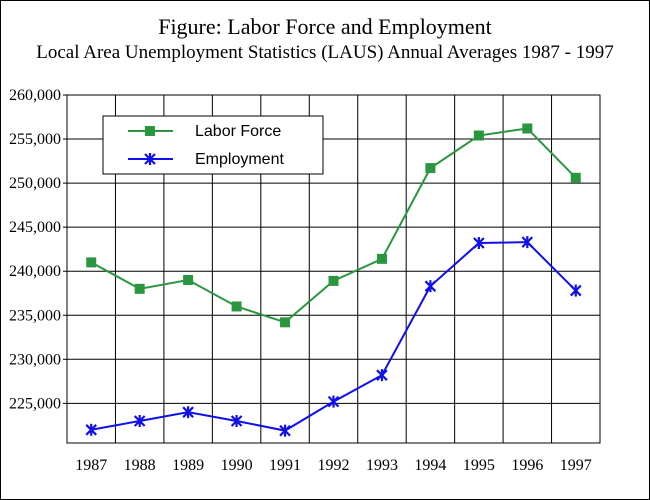 This screenshot has height=500, width=650. Describe the element at coordinates (35, 315) in the screenshot. I see `y-tick-label: 235,000` at that location.